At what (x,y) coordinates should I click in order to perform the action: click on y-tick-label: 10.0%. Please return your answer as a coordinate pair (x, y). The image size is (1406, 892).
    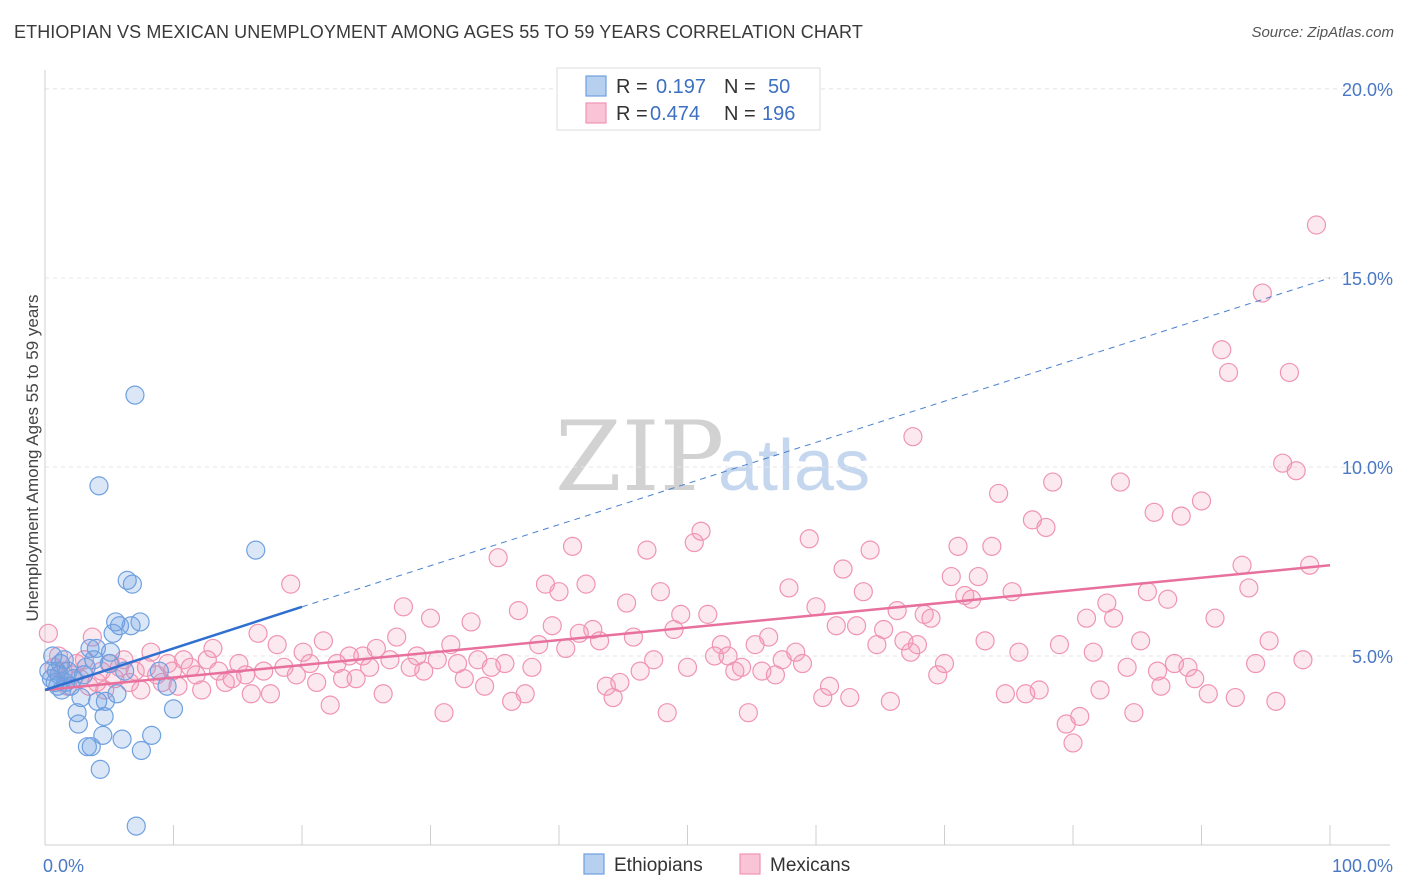
    Looking at the image, I should click on (1367, 468).